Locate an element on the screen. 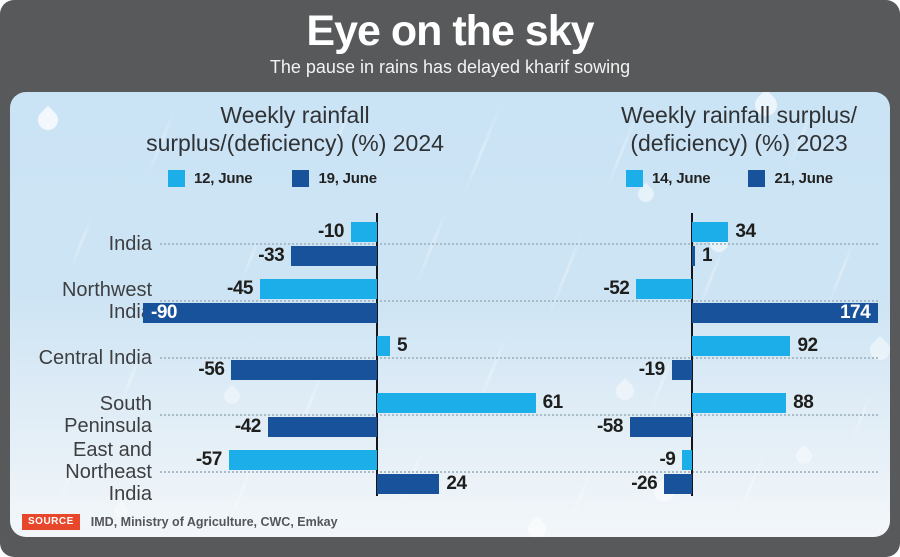 Image resolution: width=900 pixels, height=557 pixels. category-label: South Peninsula is located at coordinates (81, 415).